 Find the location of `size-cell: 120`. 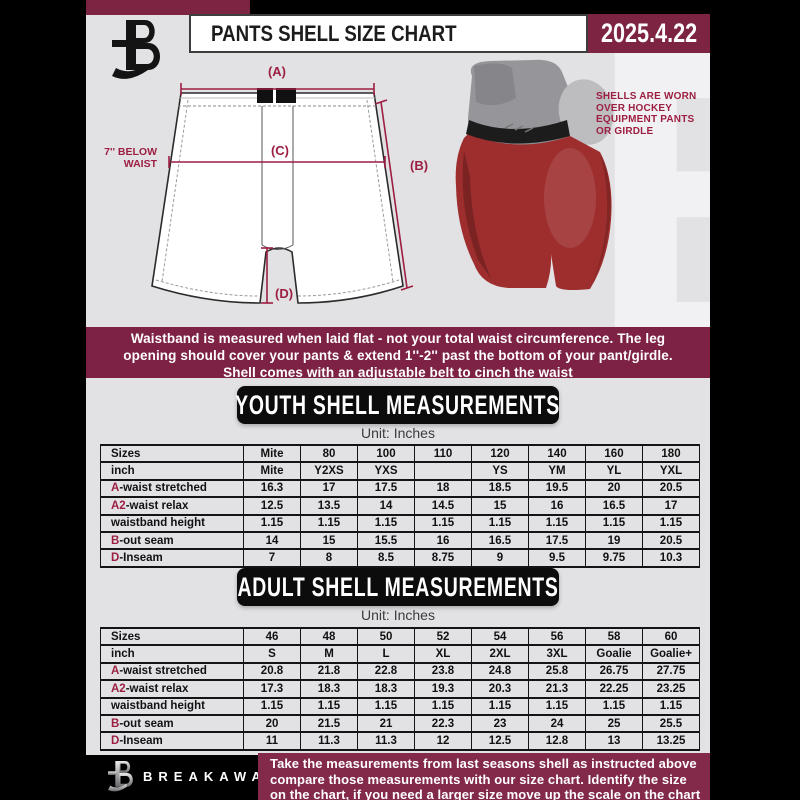

size-cell: 120 is located at coordinates (500, 453).